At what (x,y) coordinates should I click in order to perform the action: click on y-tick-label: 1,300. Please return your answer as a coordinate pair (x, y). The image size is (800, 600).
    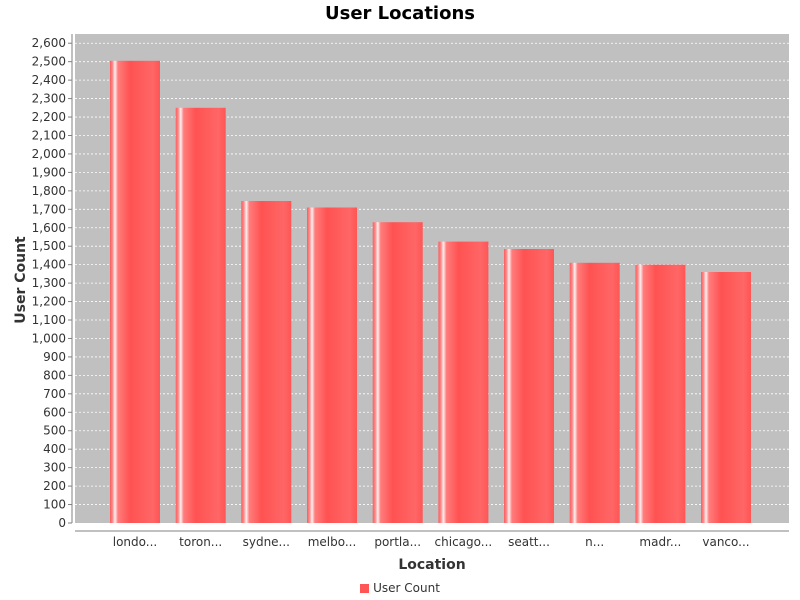
    Looking at the image, I should click on (49, 283).